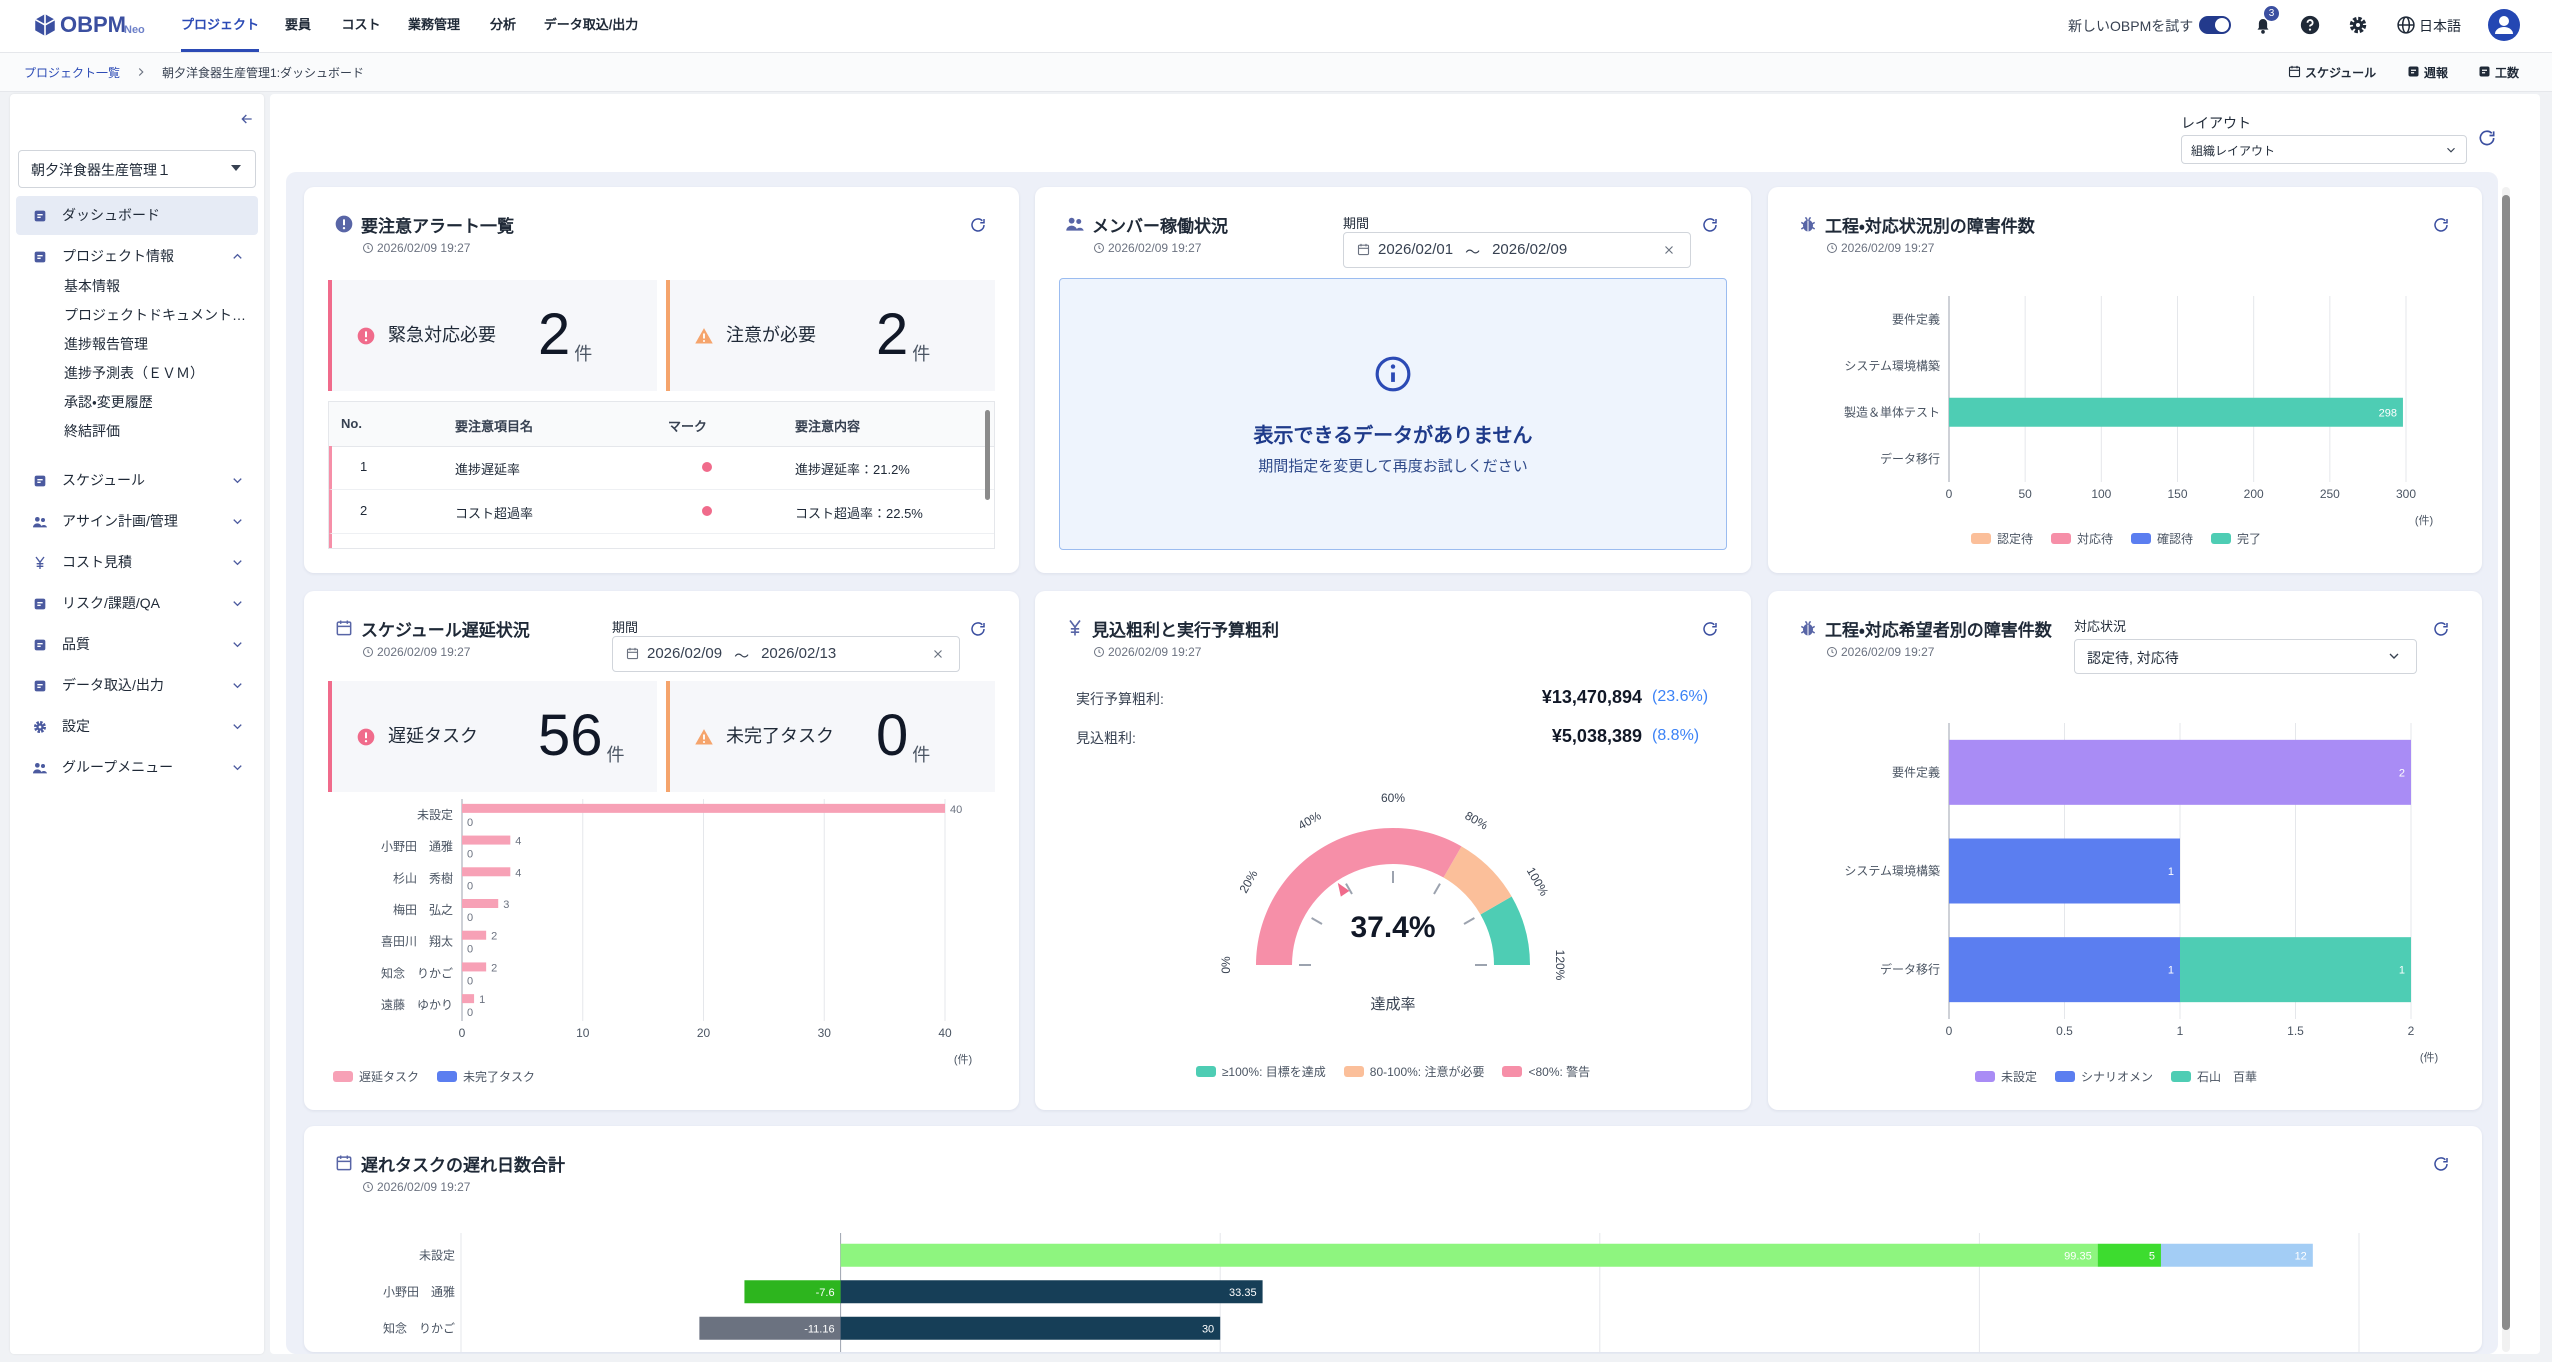 The height and width of the screenshot is (1362, 2552). What do you see at coordinates (2507, 73) in the screenshot?
I see `crumb-action: 工数` at bounding box center [2507, 73].